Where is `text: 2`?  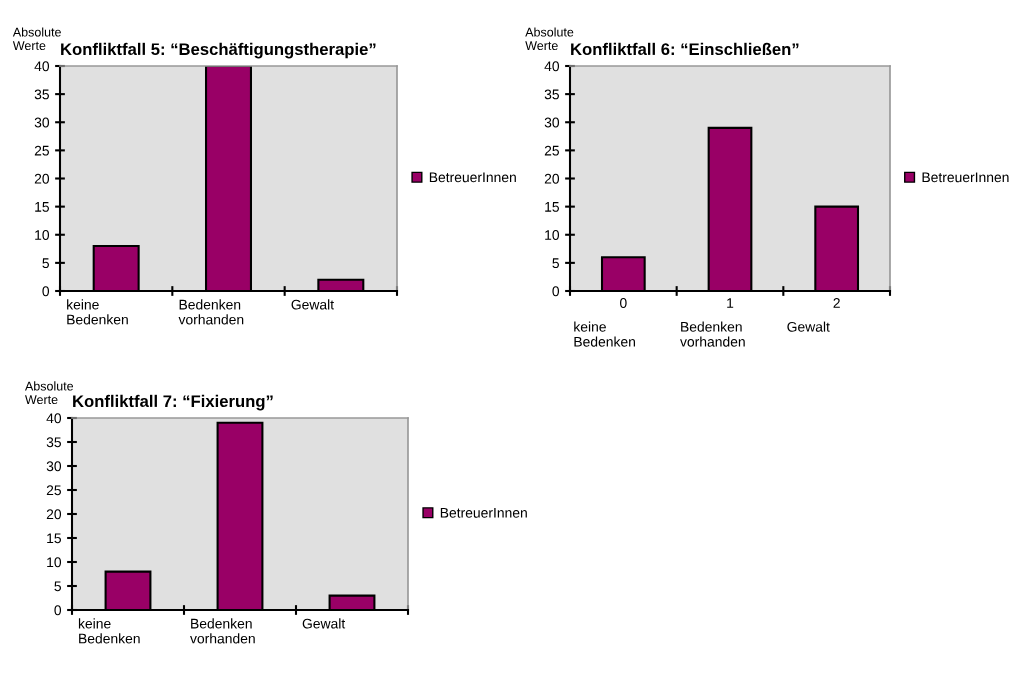 text: 2 is located at coordinates (836, 303).